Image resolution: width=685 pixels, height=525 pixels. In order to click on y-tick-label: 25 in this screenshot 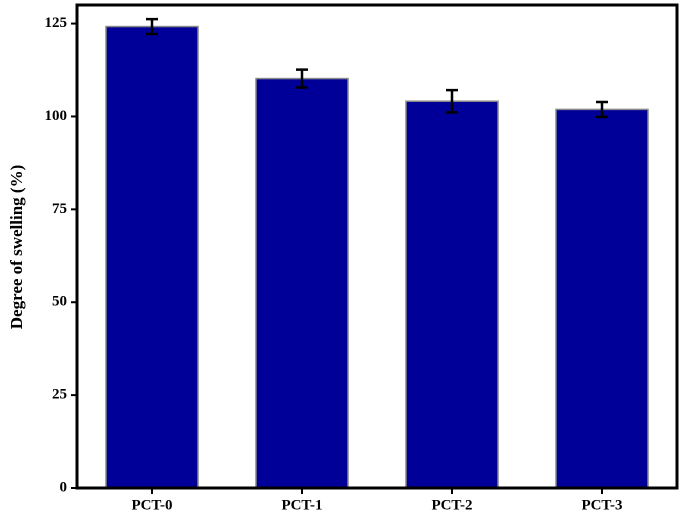, I will do `click(59, 395)`.